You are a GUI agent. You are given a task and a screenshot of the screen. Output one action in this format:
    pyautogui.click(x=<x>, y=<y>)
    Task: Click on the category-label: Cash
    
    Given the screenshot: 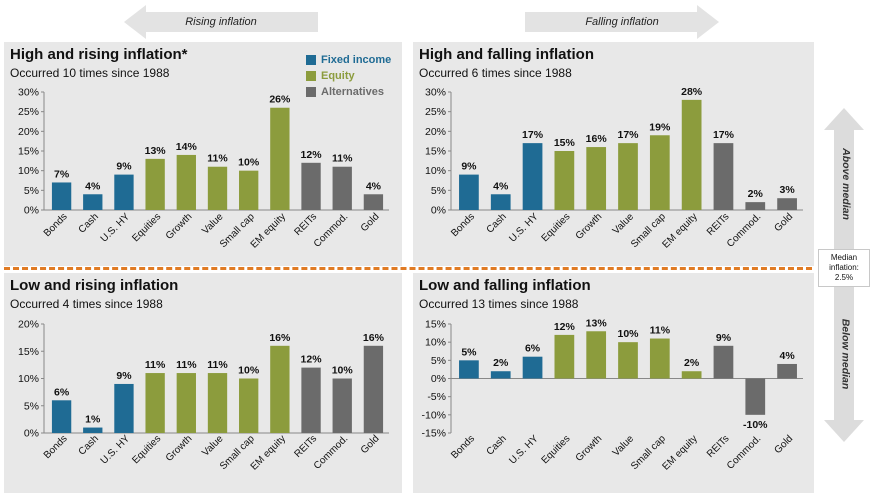 What is the action you would take?
    pyautogui.click(x=89, y=223)
    